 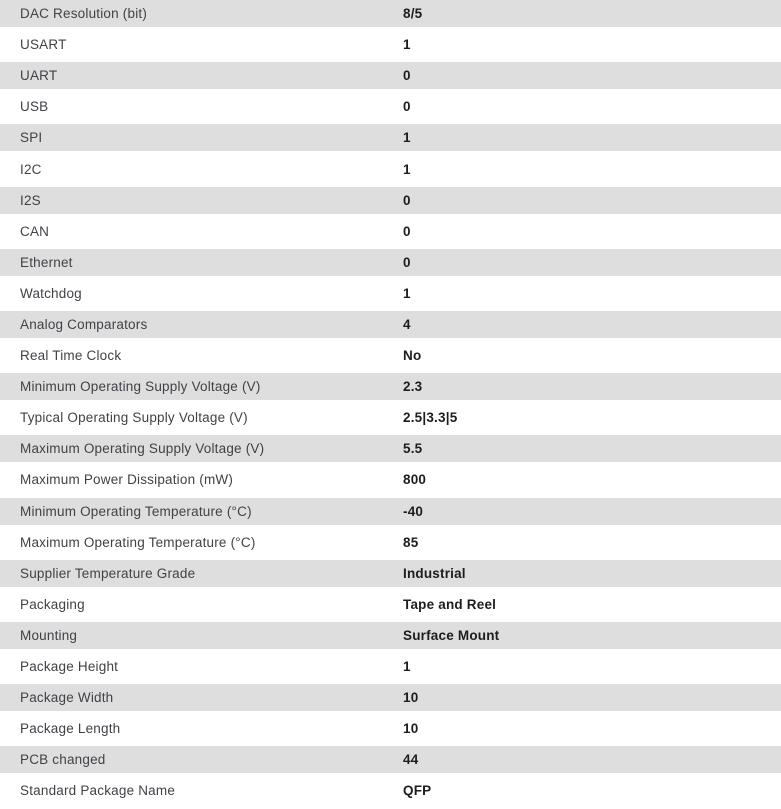 What do you see at coordinates (413, 387) in the screenshot?
I see `attribute-value: 2.3` at bounding box center [413, 387].